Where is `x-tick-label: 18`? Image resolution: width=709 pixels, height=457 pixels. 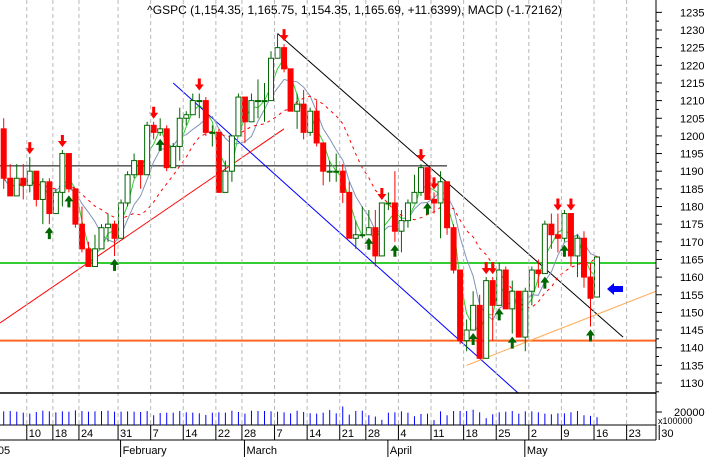
x-tick-label: 18 is located at coordinates (472, 434).